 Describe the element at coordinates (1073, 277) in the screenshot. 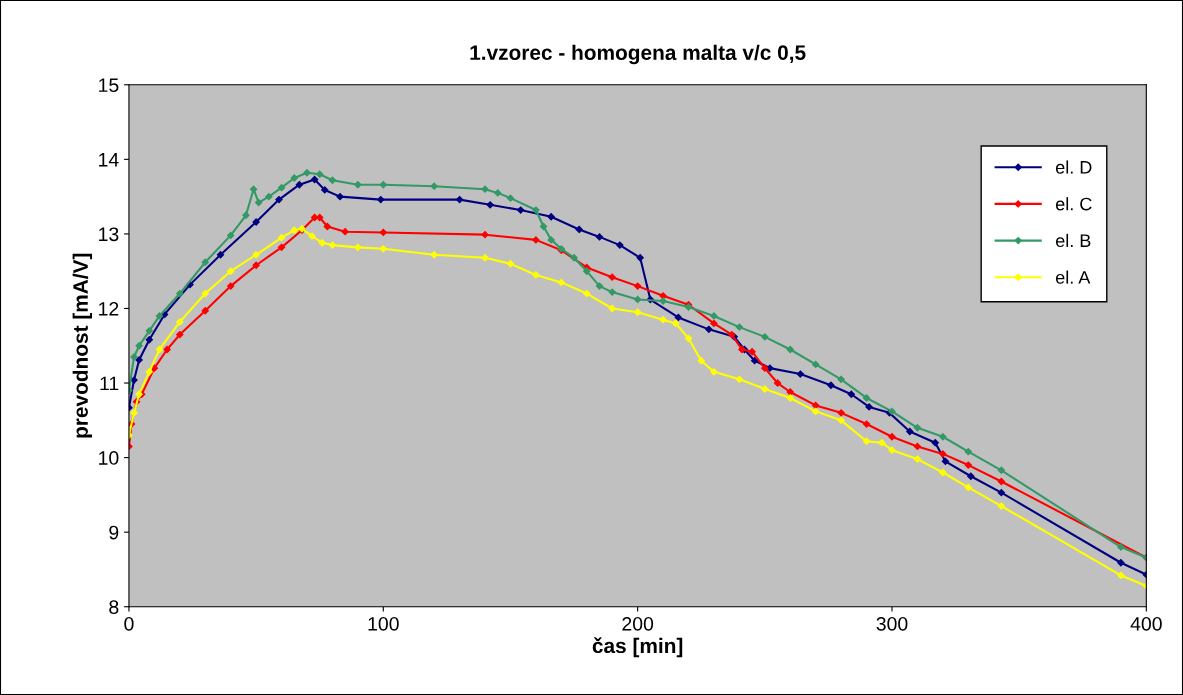

I see `legend-label: el. A` at that location.